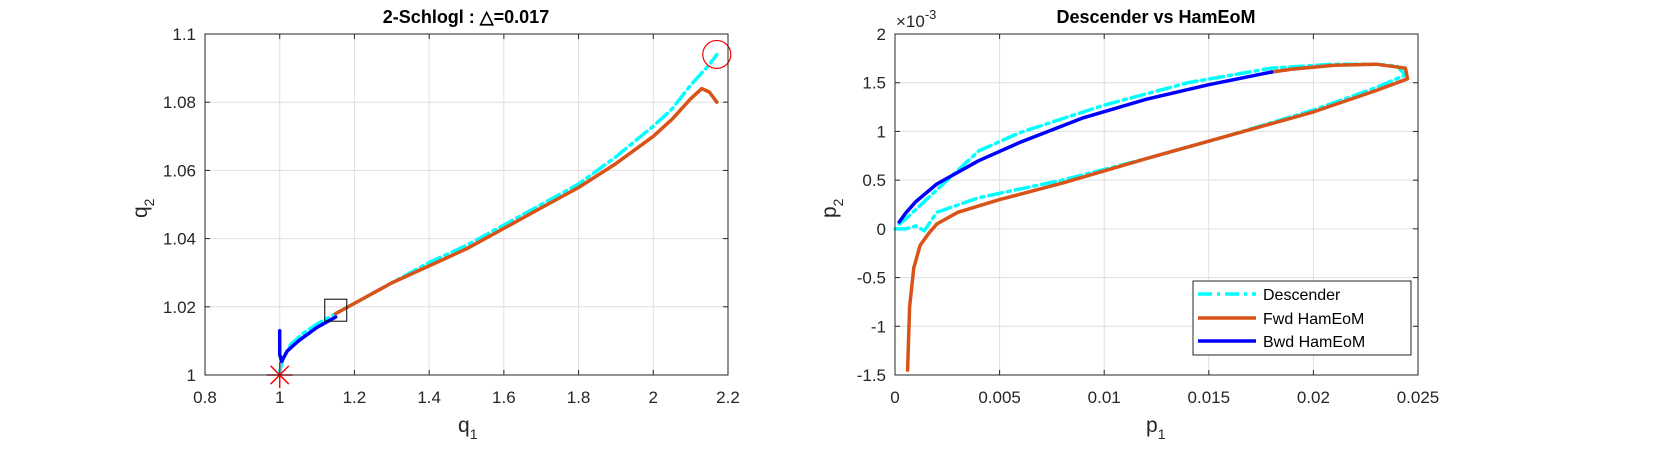  I want to click on right-y-tick-label: 0.5, so click(874, 180).